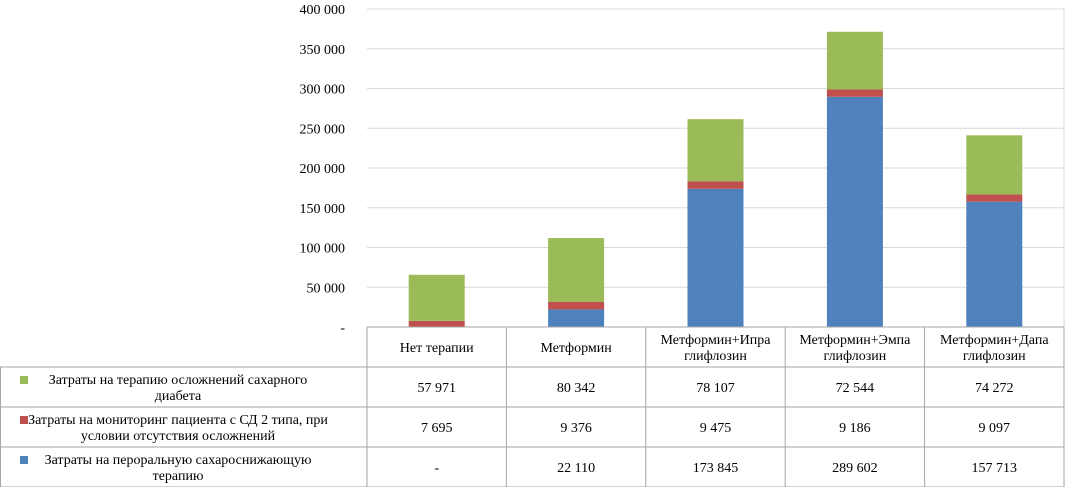  I want to click on data-label: 173 845, so click(716, 468).